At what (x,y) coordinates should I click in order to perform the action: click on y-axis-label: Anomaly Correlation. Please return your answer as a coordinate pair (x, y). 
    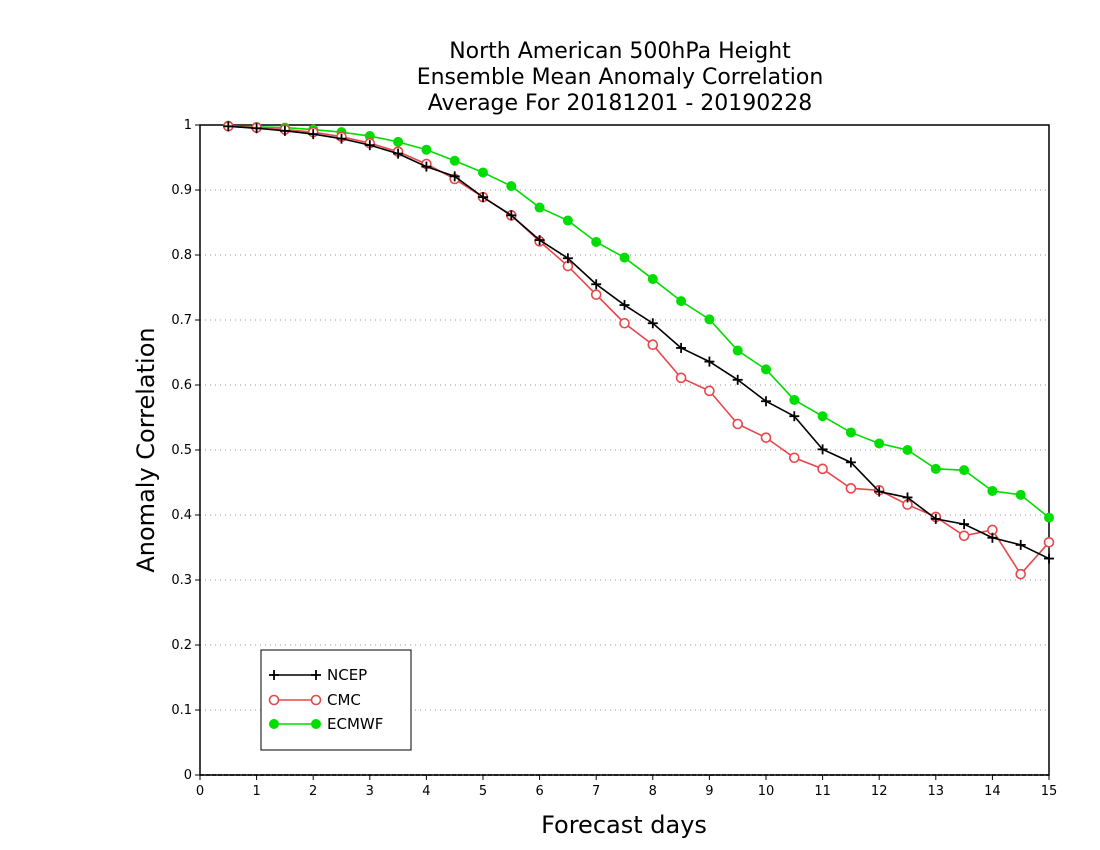
    Looking at the image, I should click on (146, 449).